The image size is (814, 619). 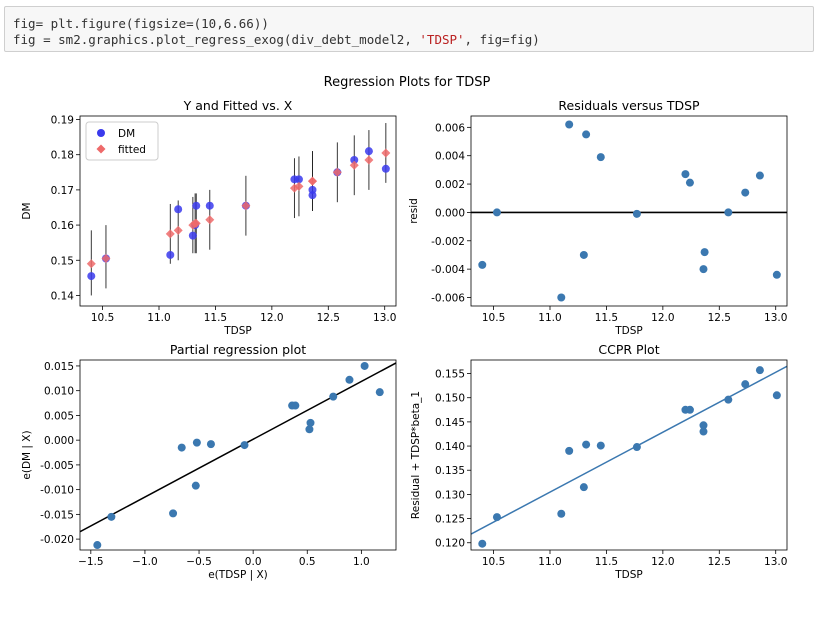 What do you see at coordinates (158, 318) in the screenshot?
I see `x-tick-label: 11.0` at bounding box center [158, 318].